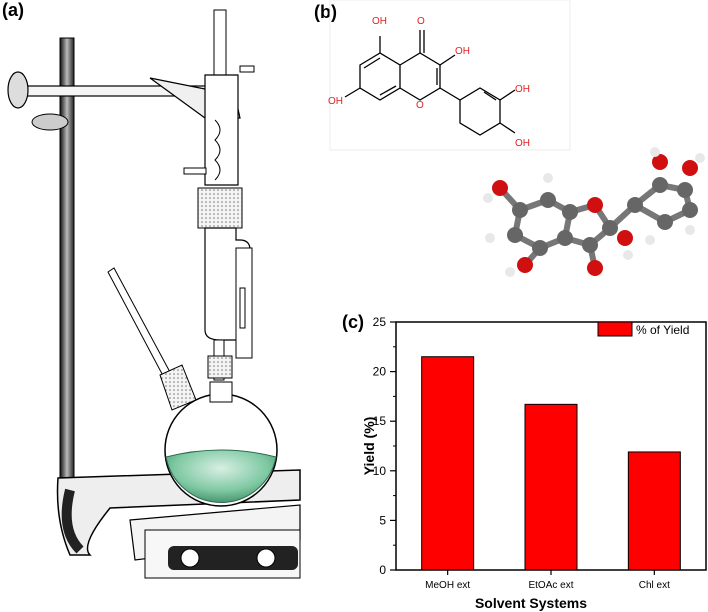 The height and width of the screenshot is (612, 708). I want to click on atom-label-oh-3prime: OH, so click(522, 89).